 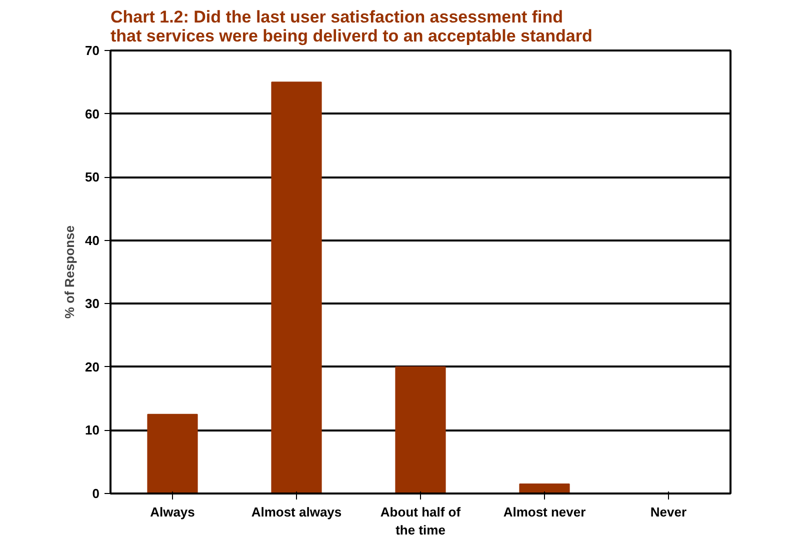 I want to click on x-tick-label: Always, so click(x=172, y=512).